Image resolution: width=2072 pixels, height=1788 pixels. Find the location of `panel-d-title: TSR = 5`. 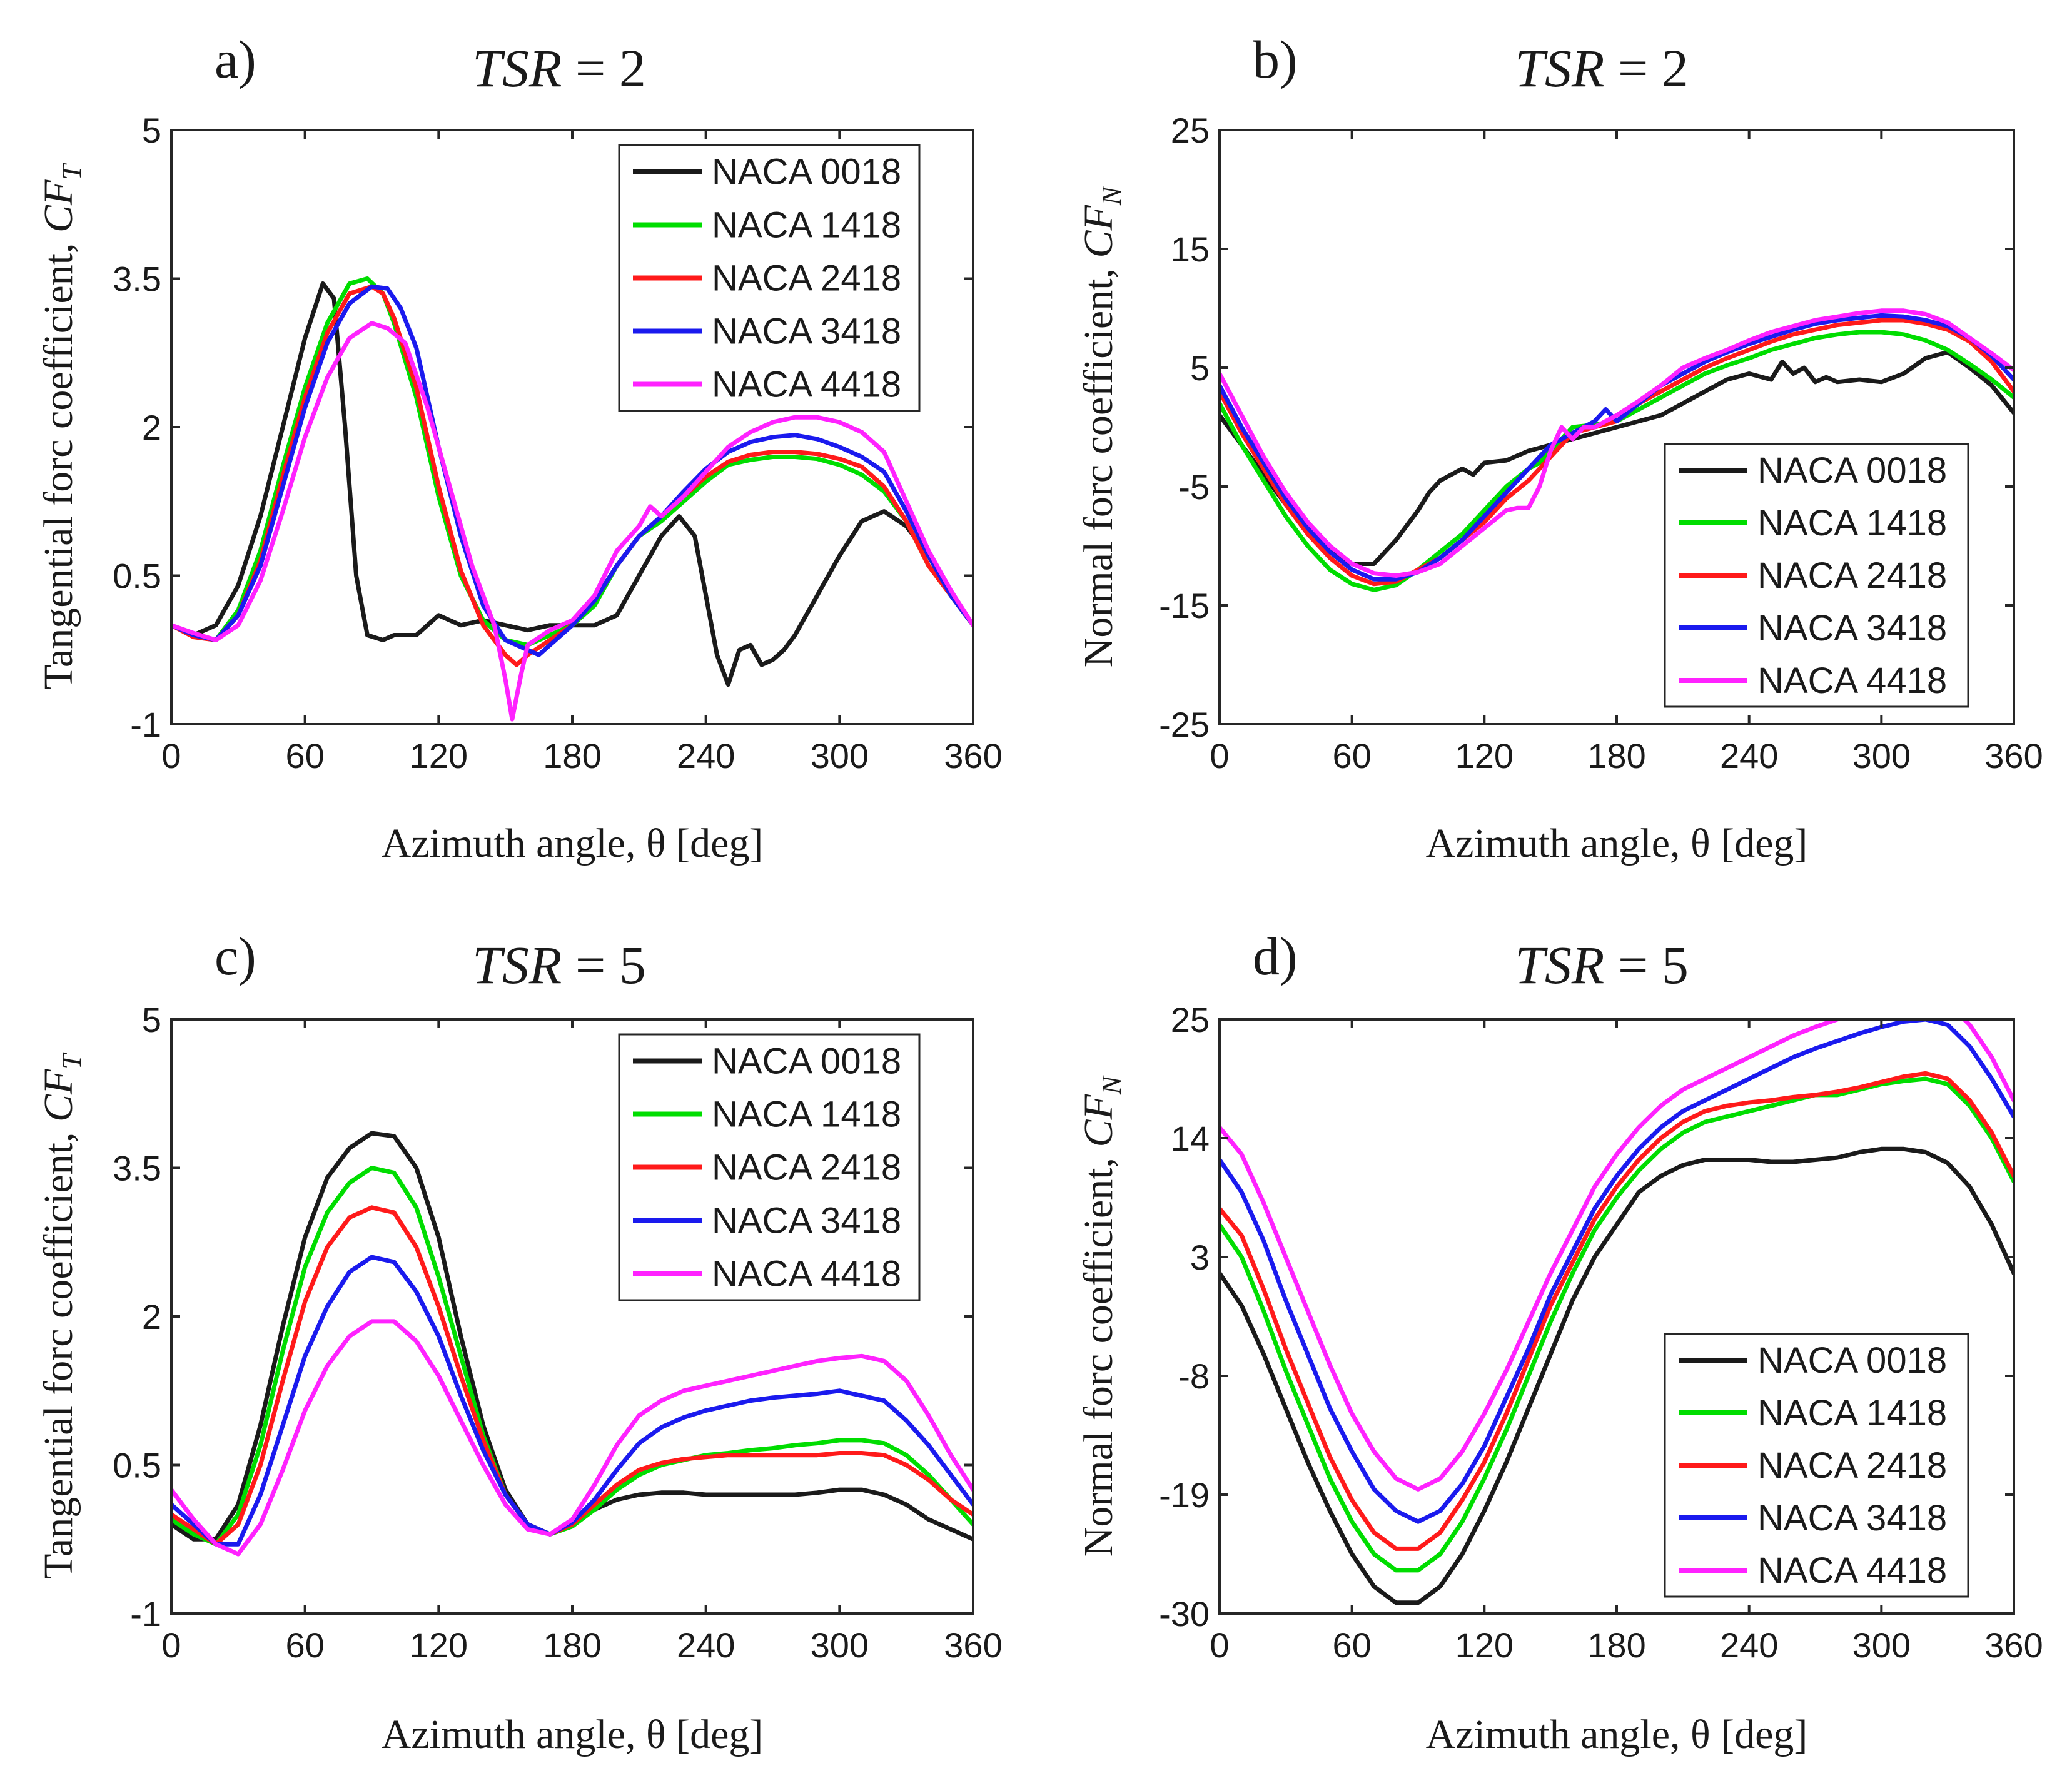

panel-d-title: TSR = 5 is located at coordinates (1602, 965).